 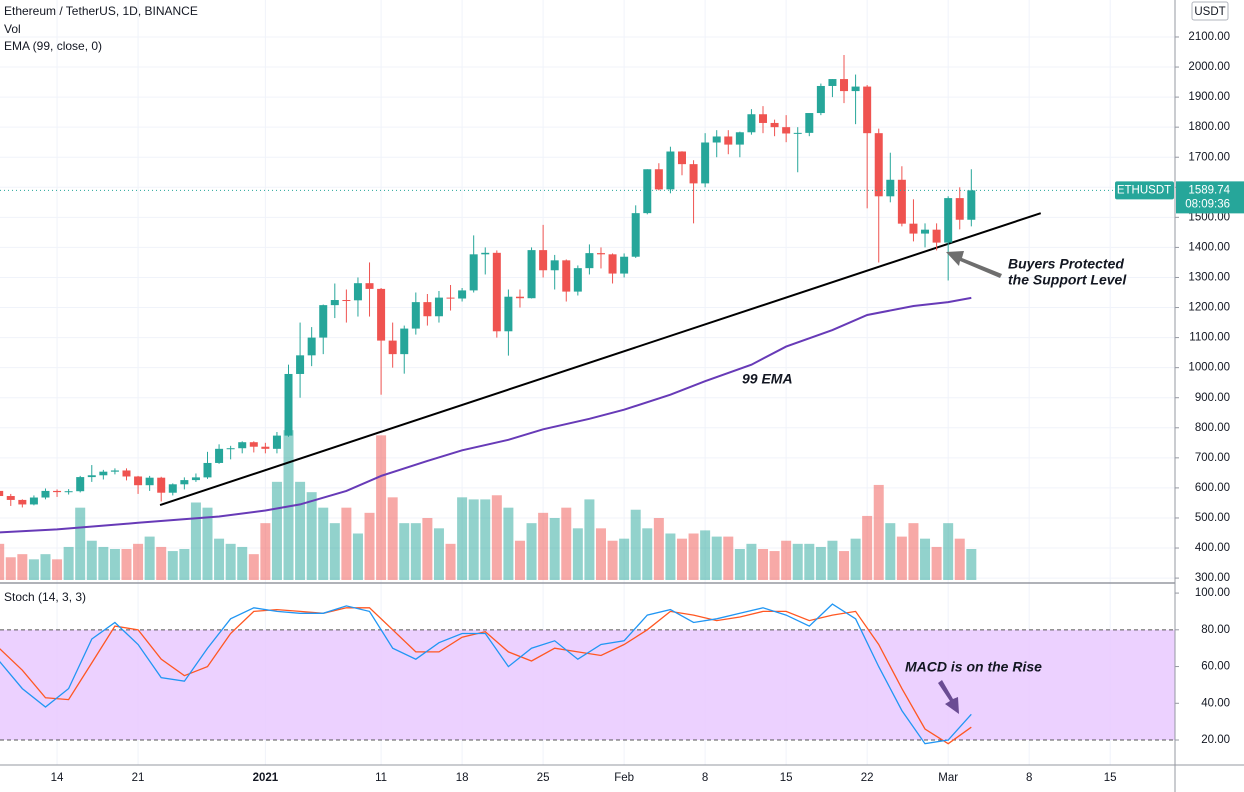 What do you see at coordinates (266, 778) in the screenshot?
I see `x-tick-label: 2021` at bounding box center [266, 778].